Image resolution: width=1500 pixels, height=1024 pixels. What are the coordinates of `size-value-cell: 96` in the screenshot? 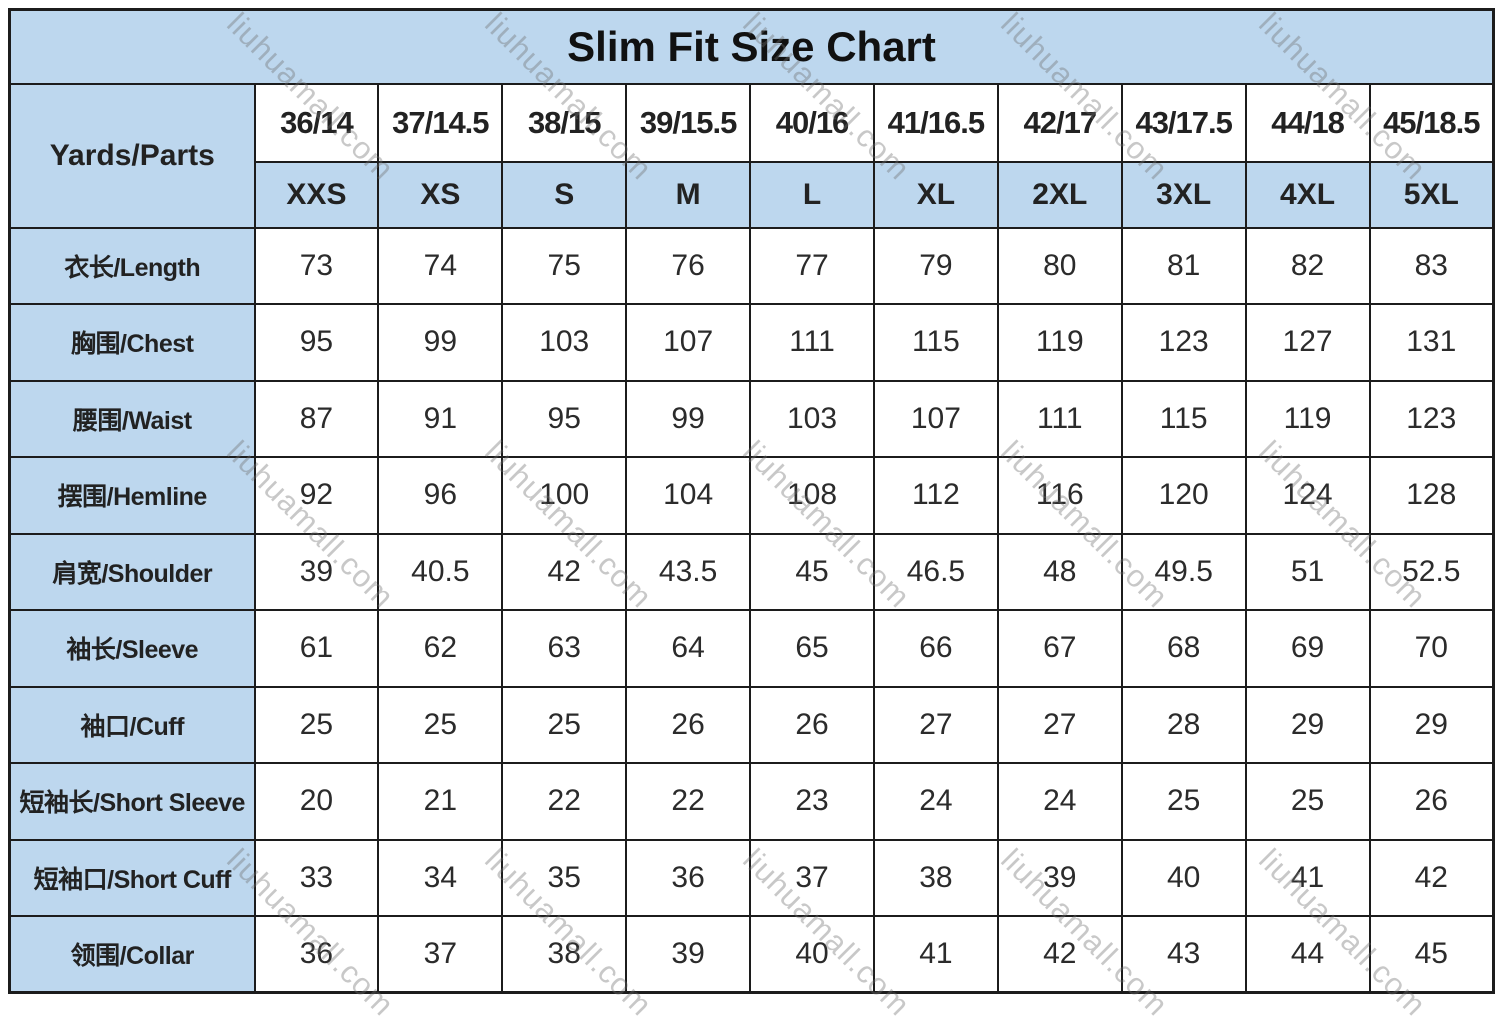 It's located at (440, 495).